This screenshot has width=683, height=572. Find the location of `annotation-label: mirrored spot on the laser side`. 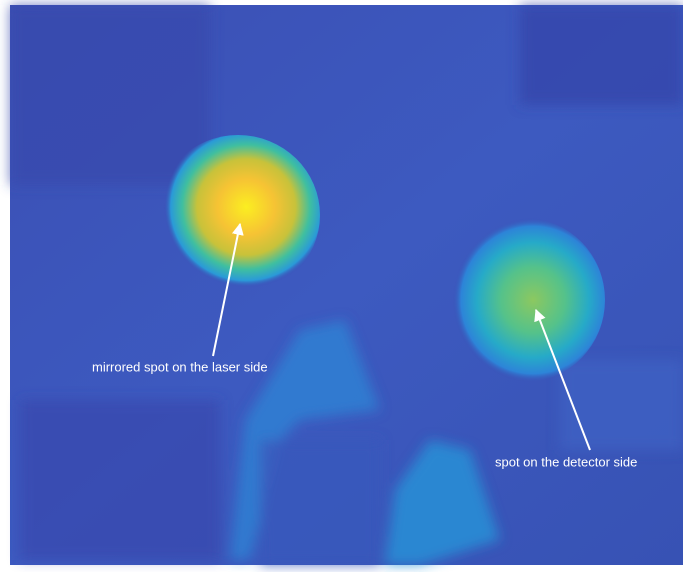

annotation-label: mirrored spot on the laser side is located at coordinates (180, 366).